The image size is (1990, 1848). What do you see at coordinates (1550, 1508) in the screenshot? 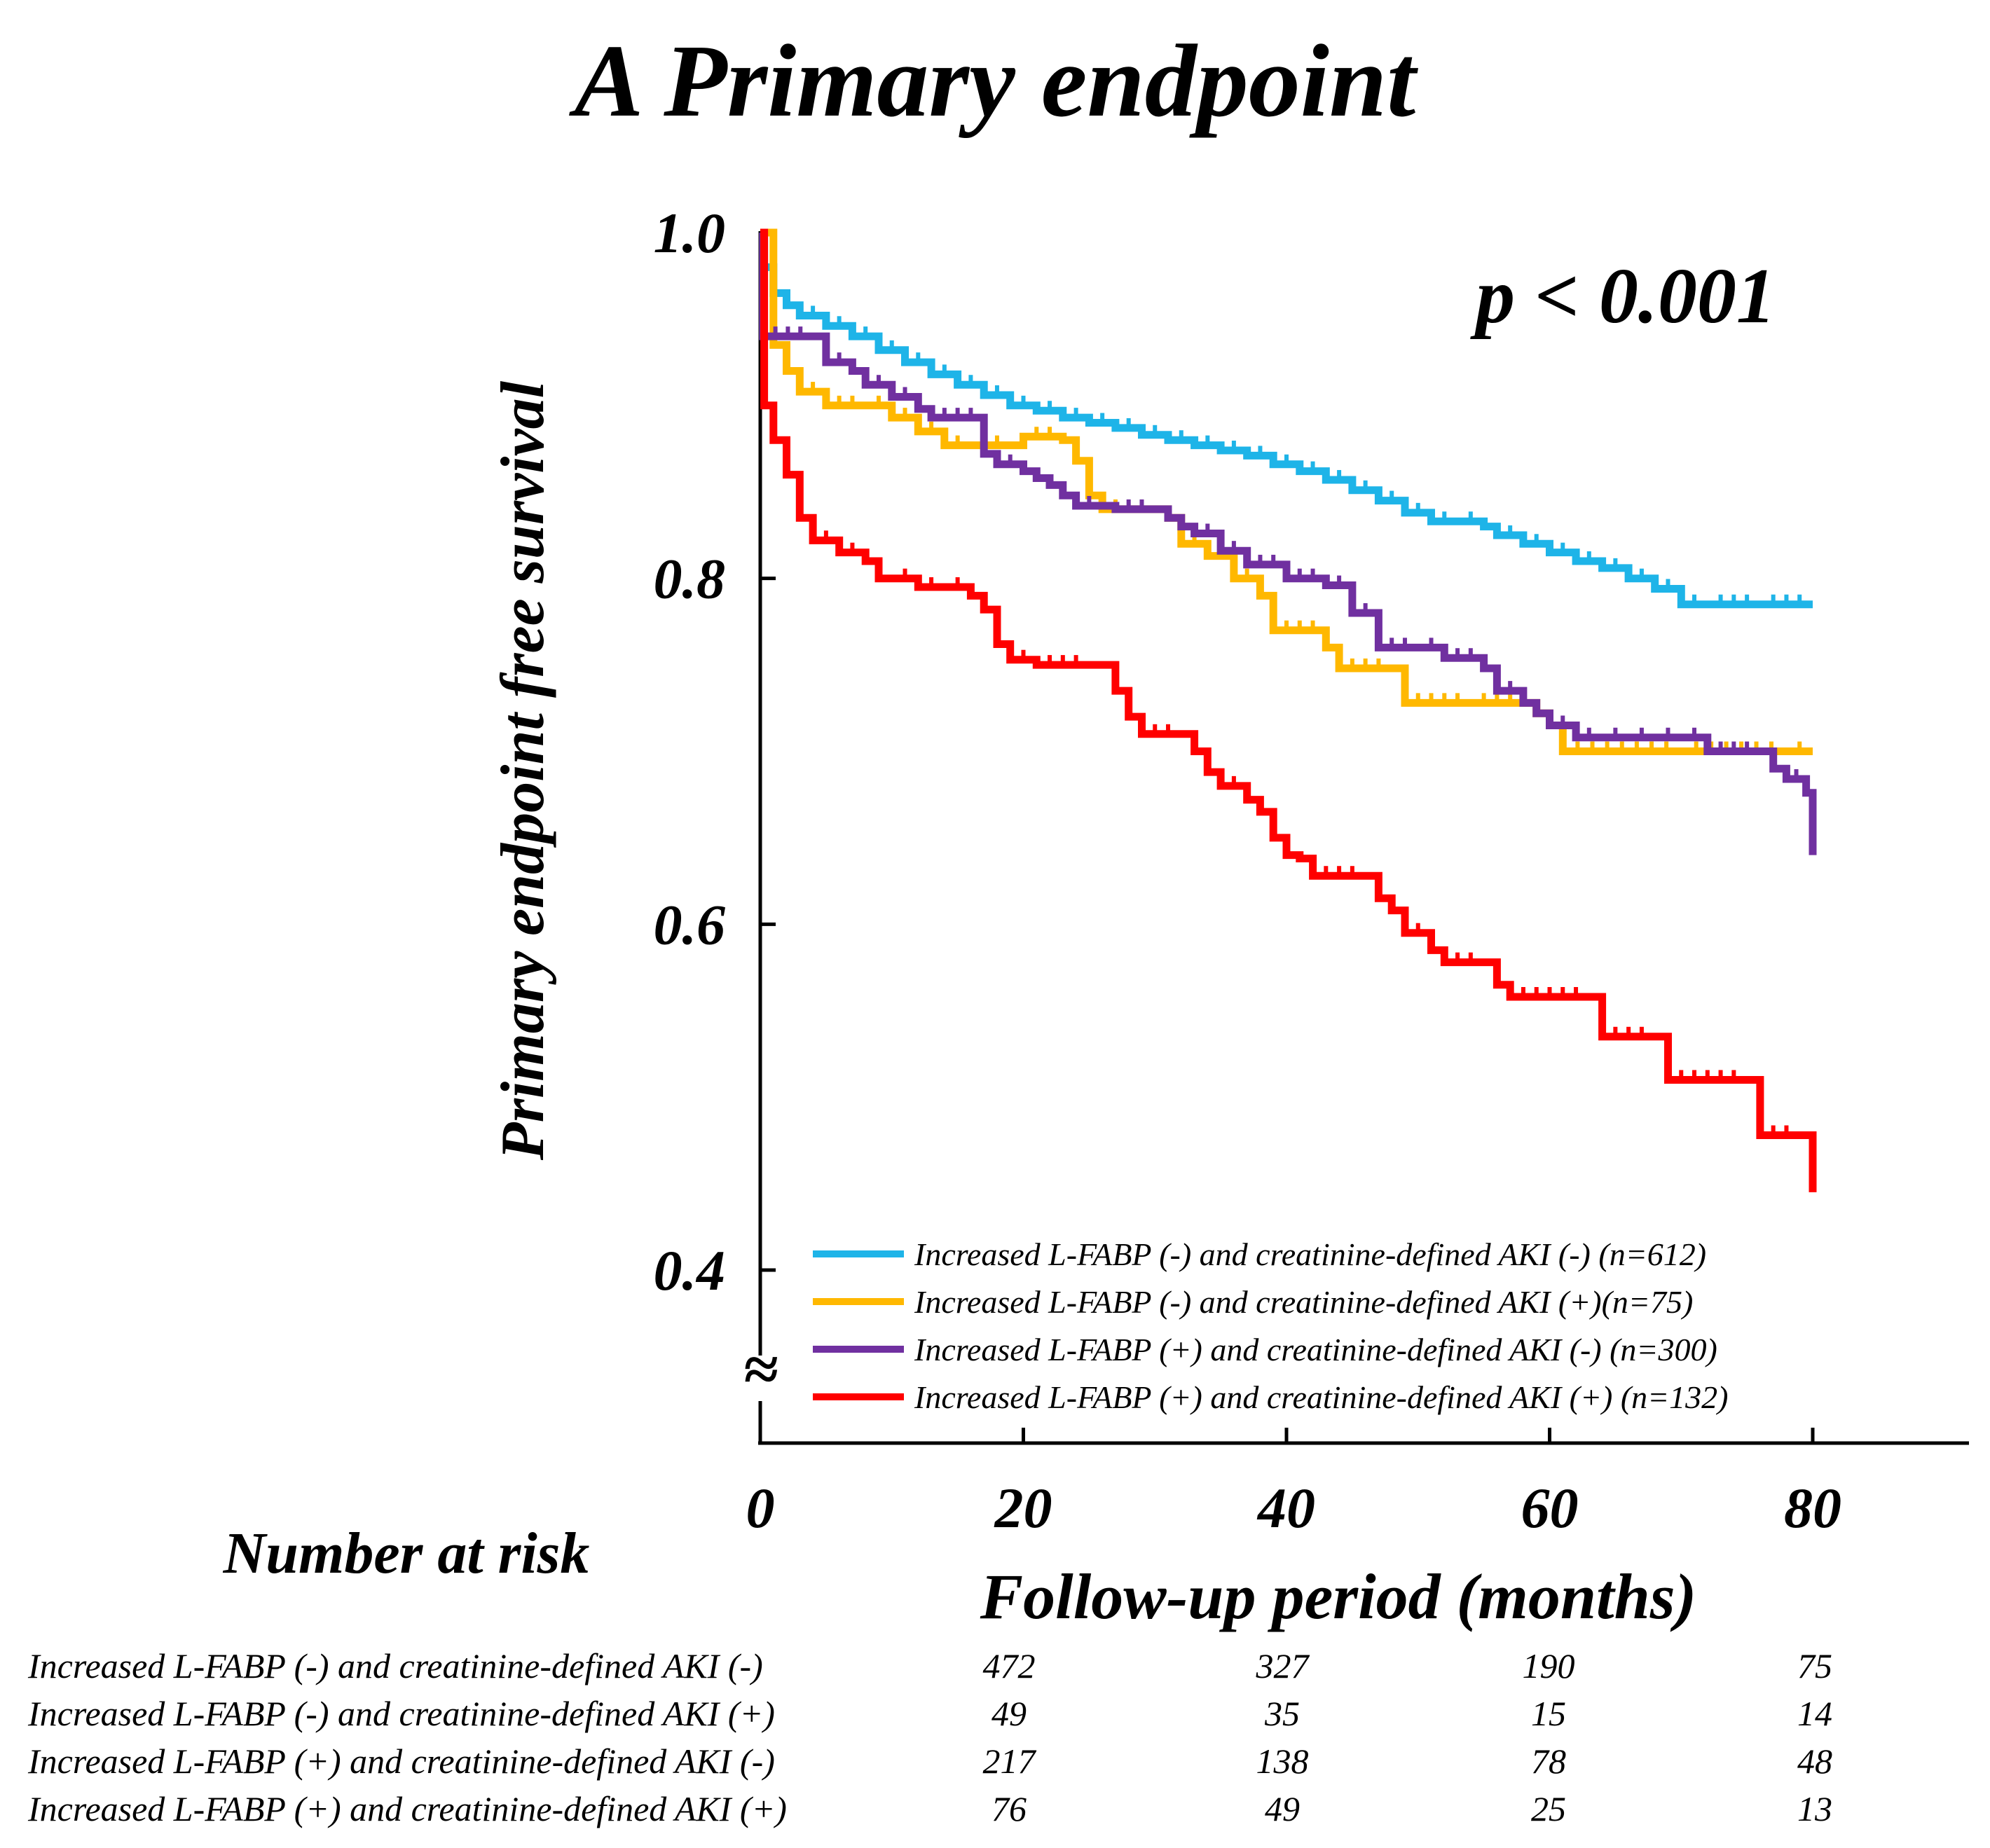
I see `x-tick-label: 60` at bounding box center [1550, 1508].